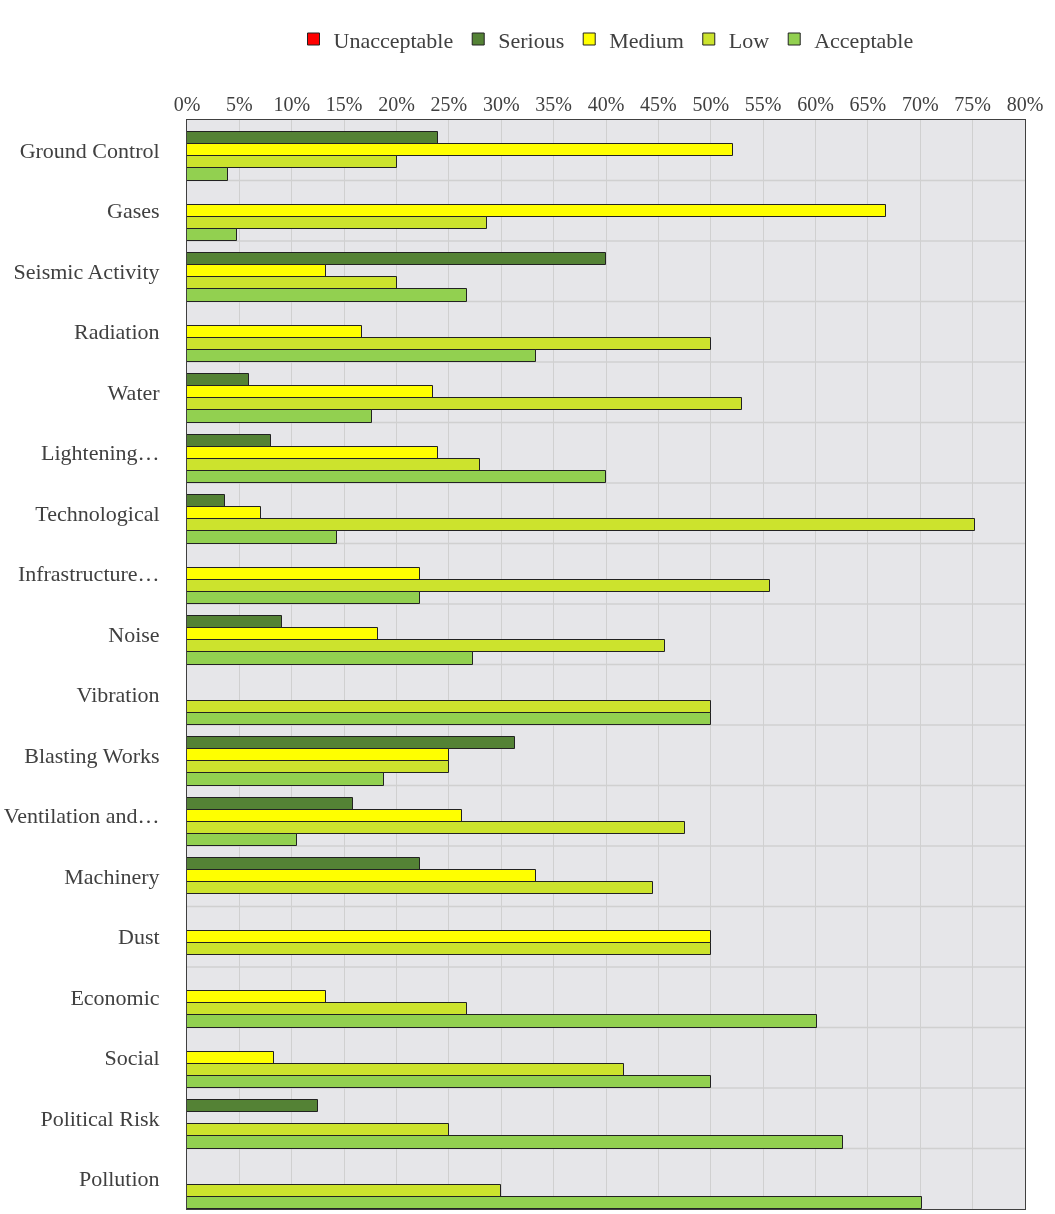  Describe the element at coordinates (115, 997) in the screenshot. I see `y-tick-label: Economic` at that location.